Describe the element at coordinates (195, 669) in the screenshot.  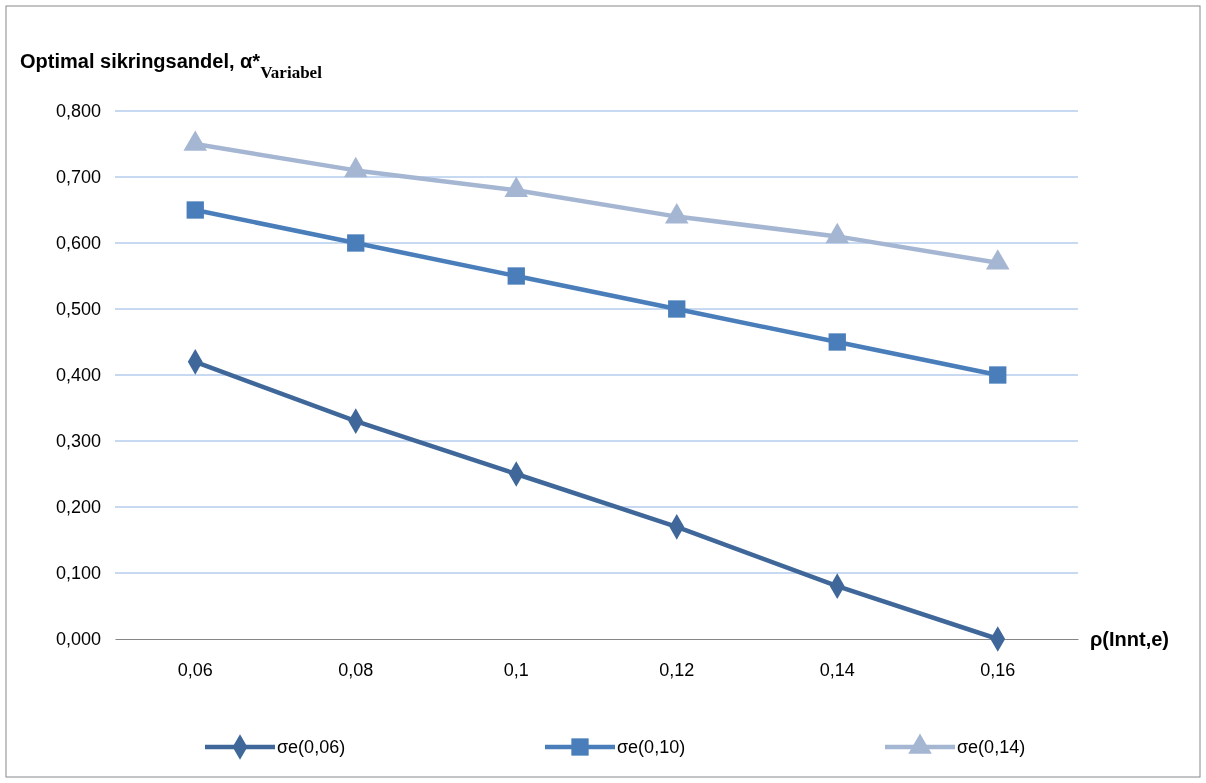
I see `x-tick-label: 0,06` at that location.